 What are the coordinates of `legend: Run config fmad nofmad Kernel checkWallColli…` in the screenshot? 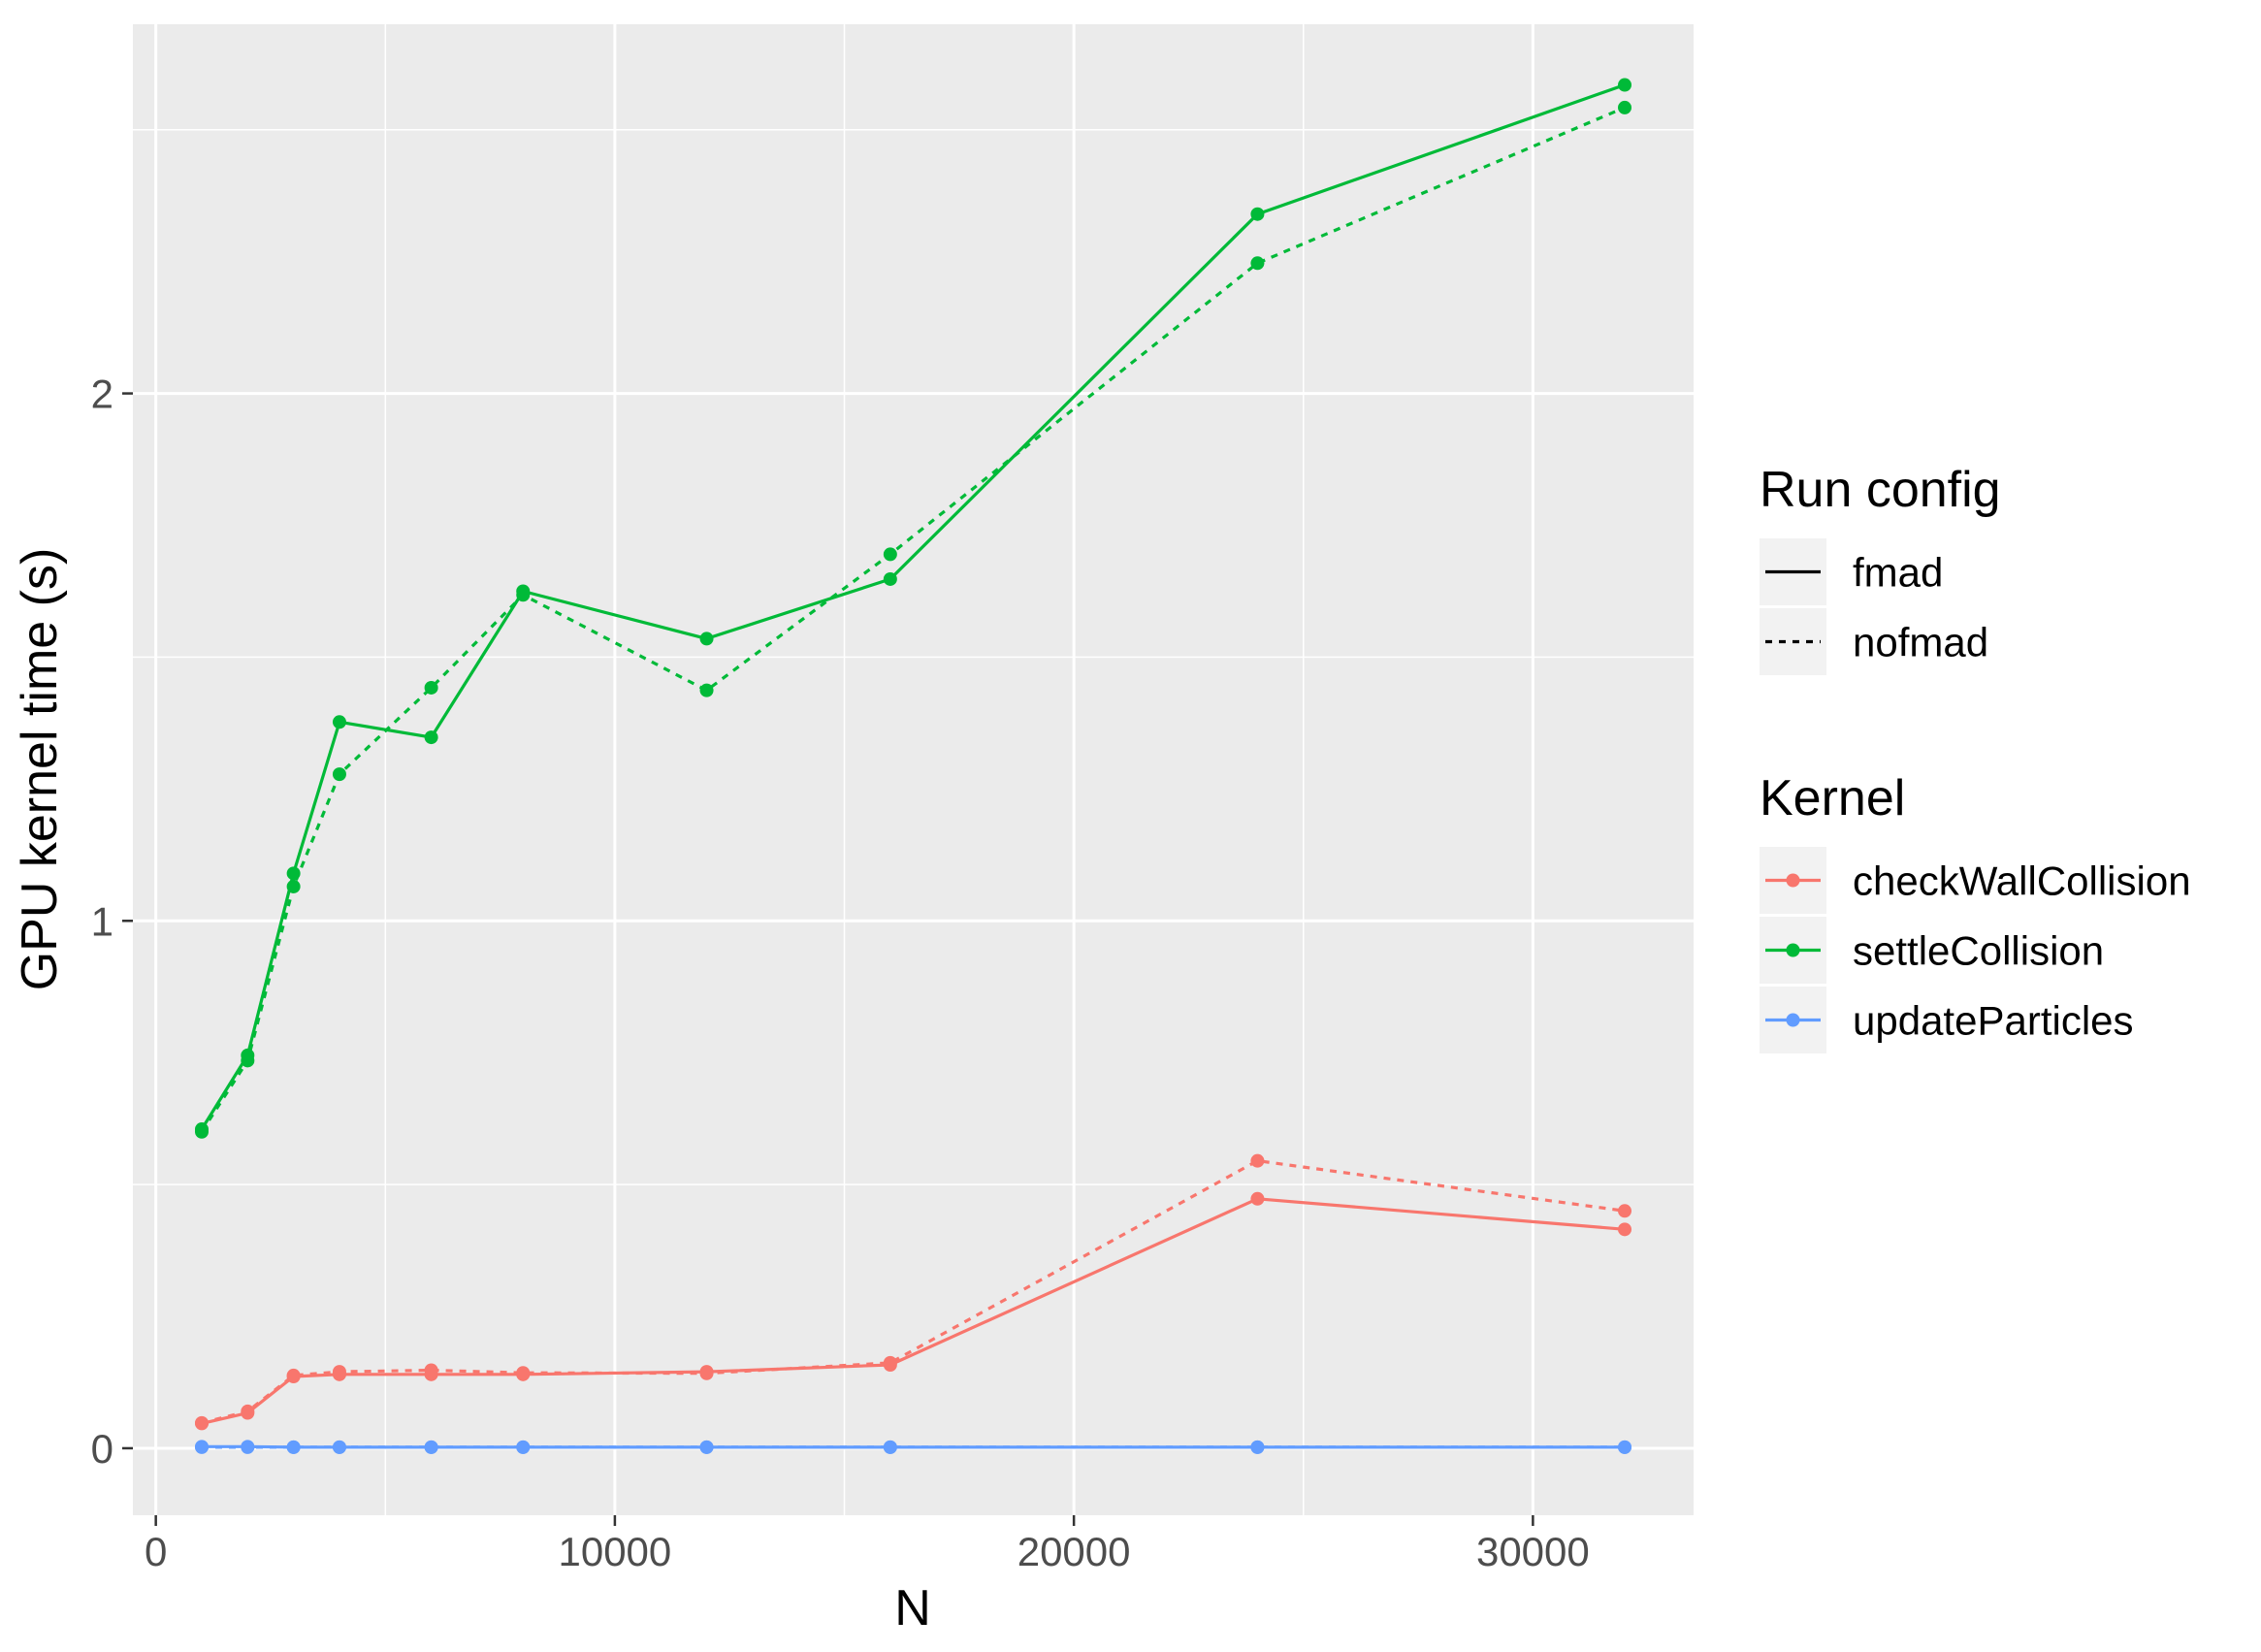 It's located at (1975, 757).